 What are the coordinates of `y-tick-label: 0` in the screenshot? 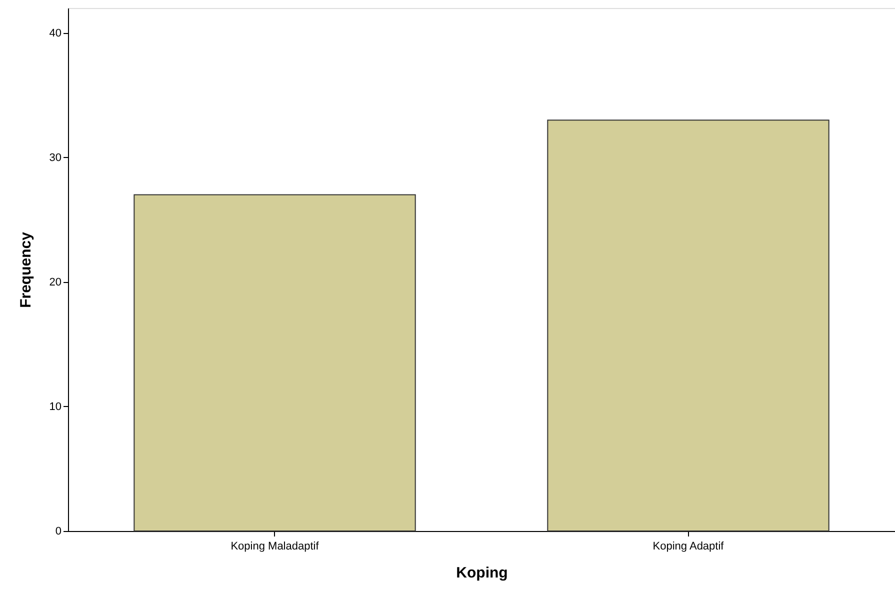 It's located at (58, 532).